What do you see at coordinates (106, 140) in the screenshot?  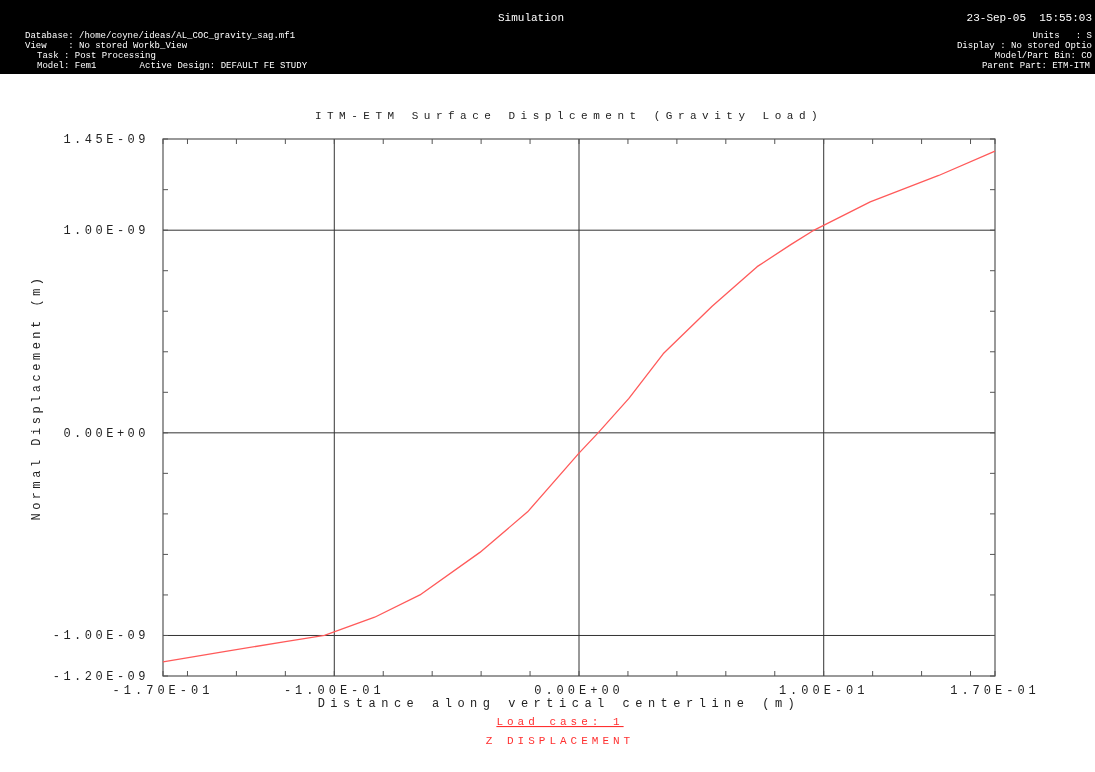 I see `y-tick-label: 1.45E-09` at bounding box center [106, 140].